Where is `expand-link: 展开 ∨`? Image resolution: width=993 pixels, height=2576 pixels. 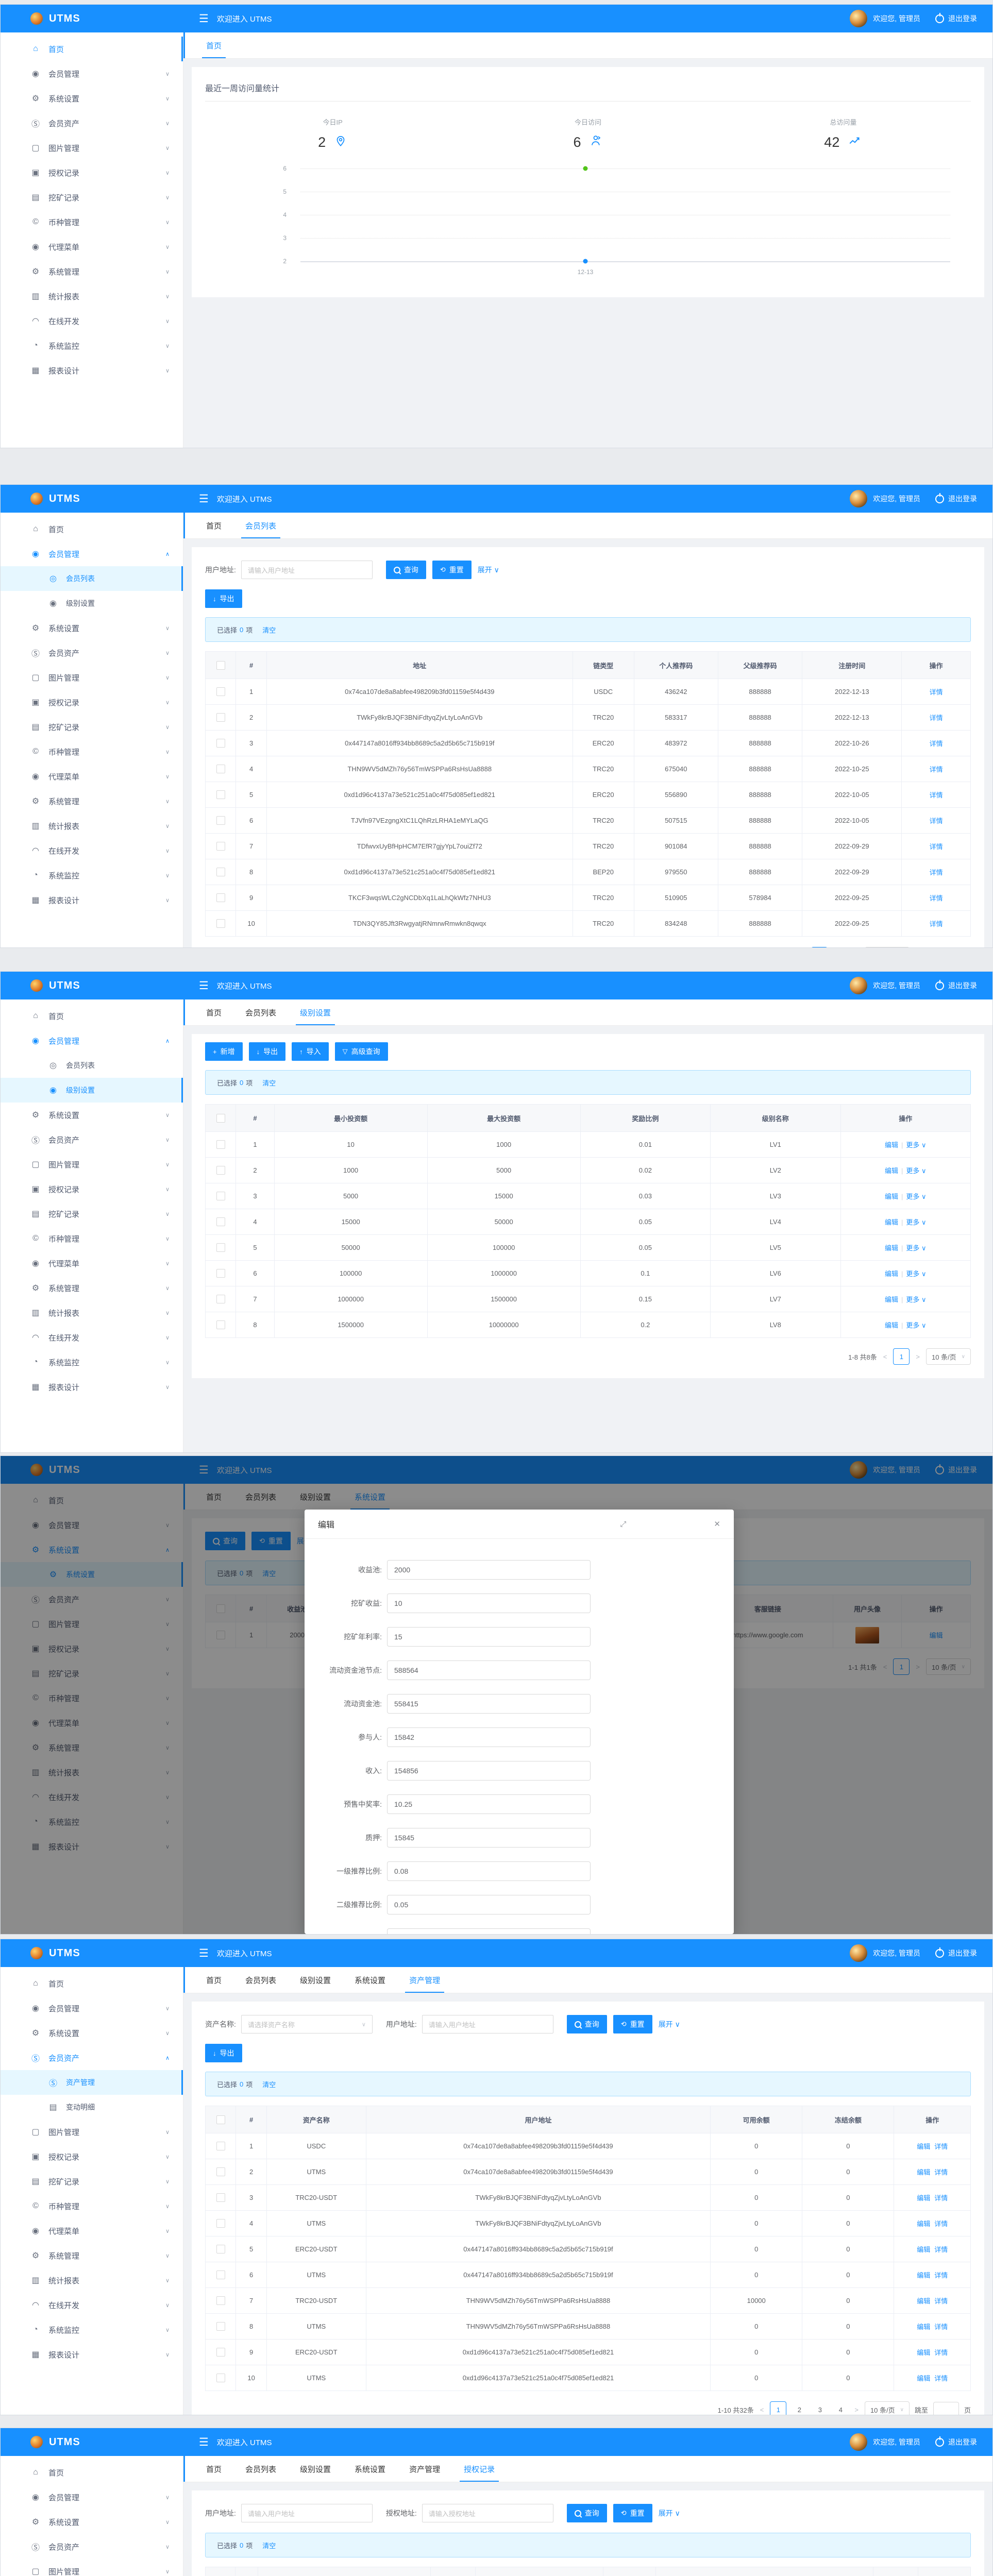 expand-link: 展开 ∨ is located at coordinates (669, 2513).